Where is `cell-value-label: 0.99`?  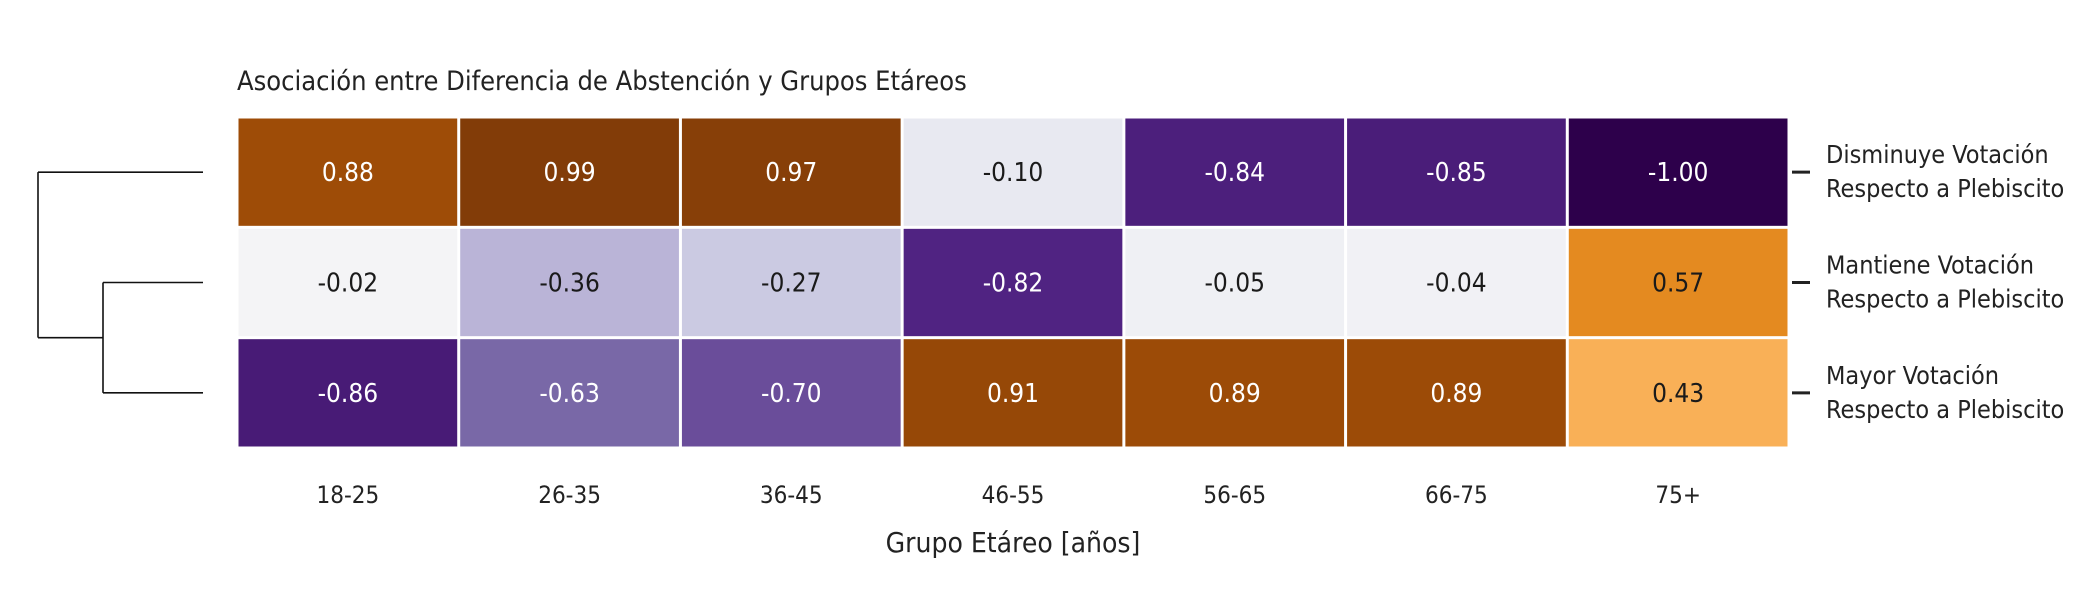
cell-value-label: 0.99 is located at coordinates (570, 173).